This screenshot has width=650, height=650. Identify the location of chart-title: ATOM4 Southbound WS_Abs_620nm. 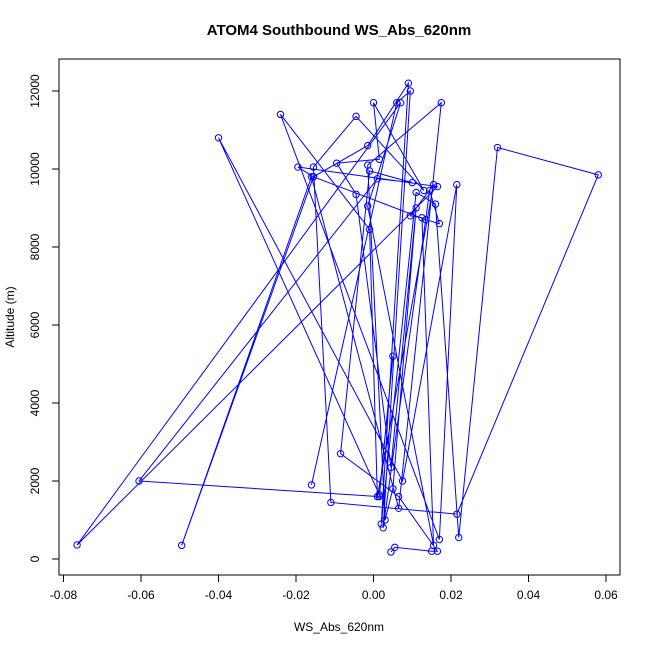
(339, 30).